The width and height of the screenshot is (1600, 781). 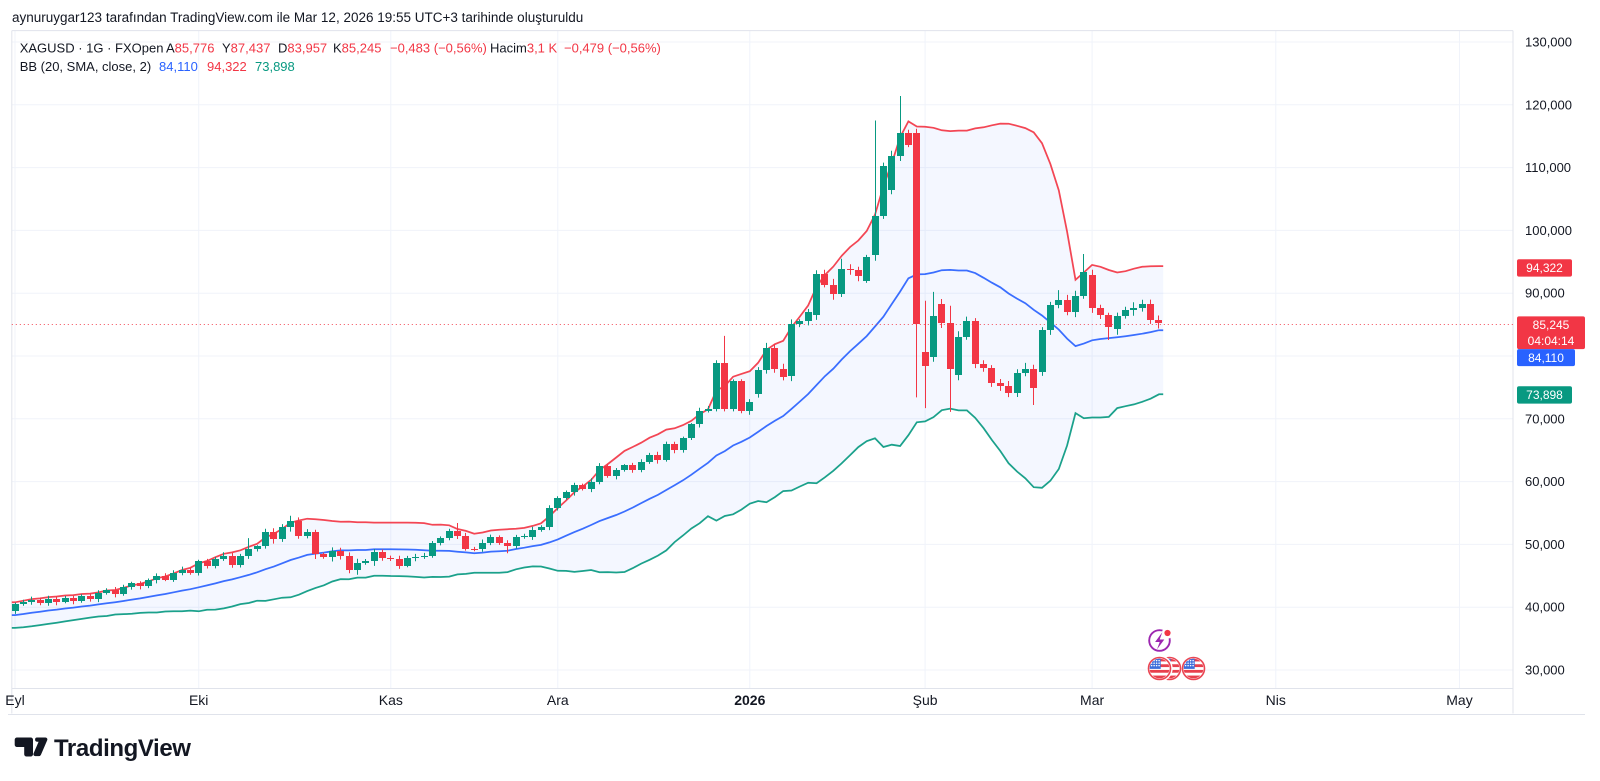 I want to click on svg-text: 85,245, so click(x=1551, y=325).